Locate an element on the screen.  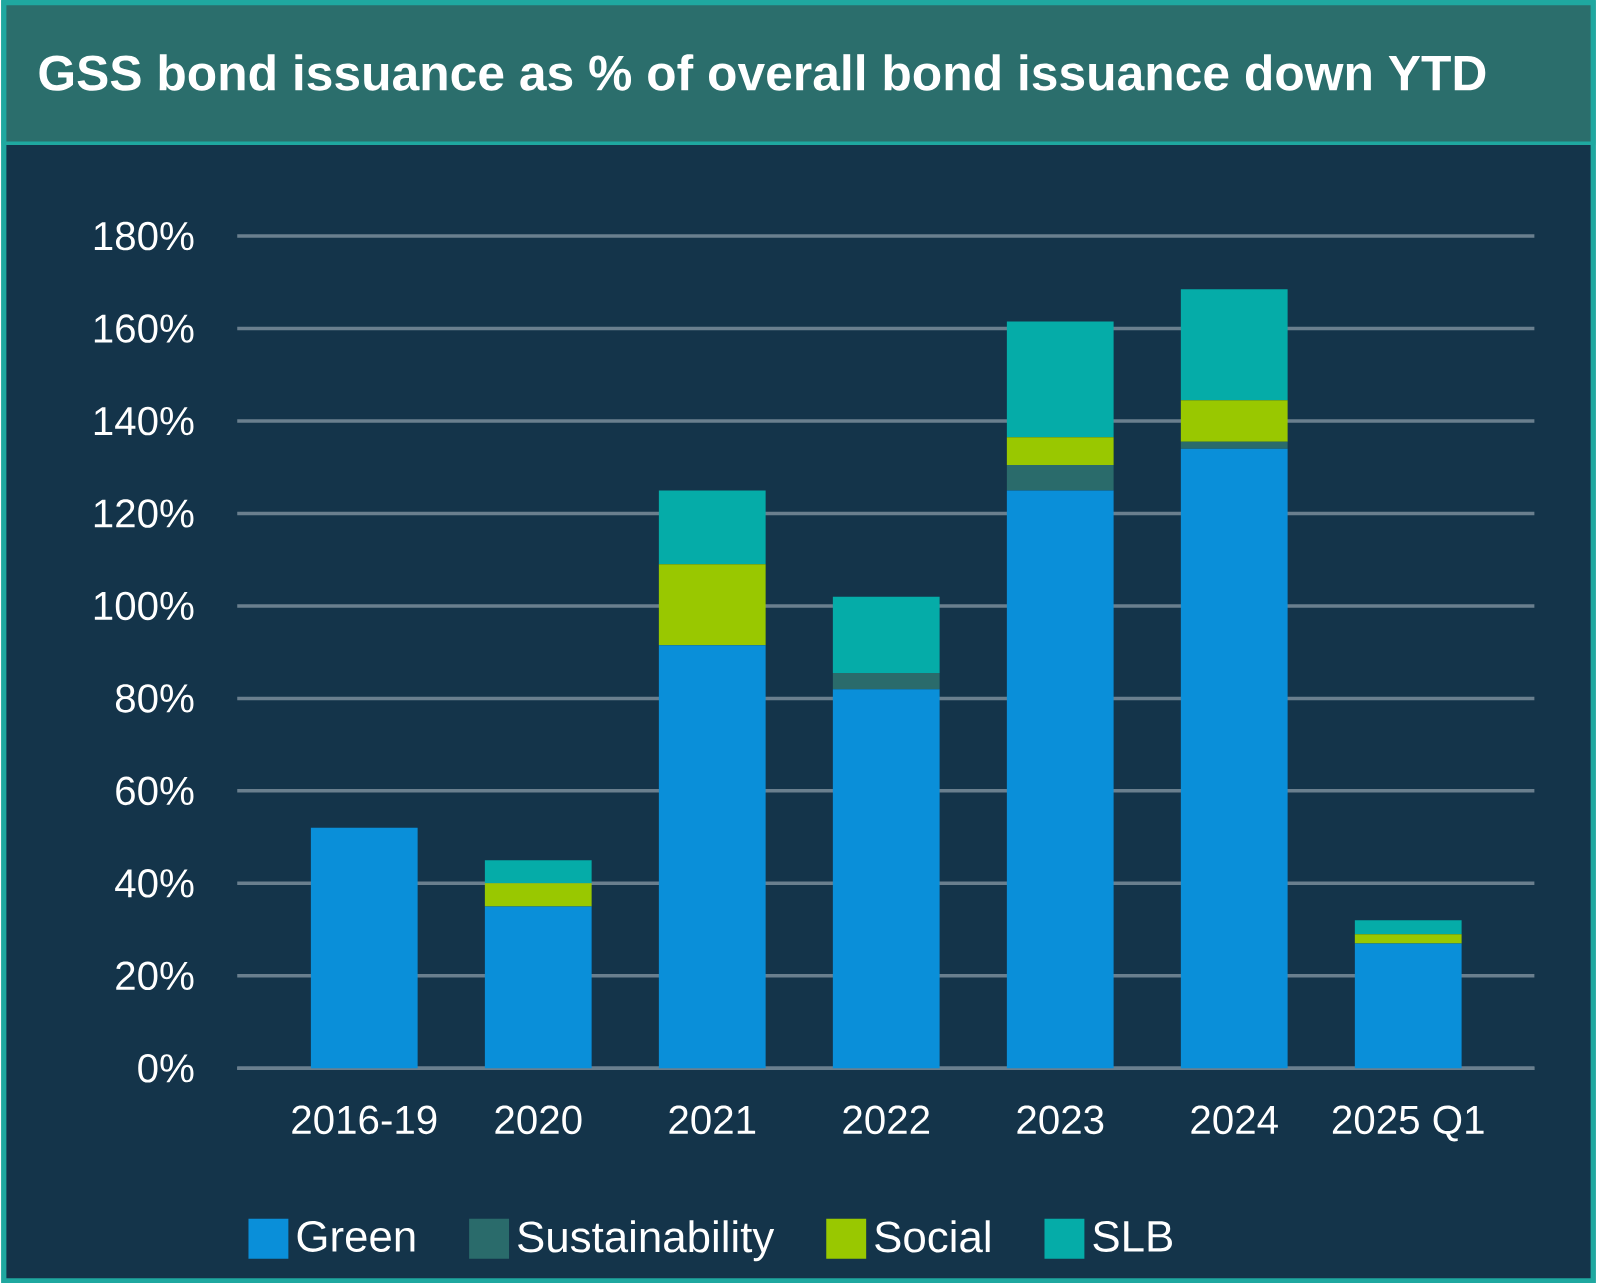
y-tick-label: 20% is located at coordinates (155, 975).